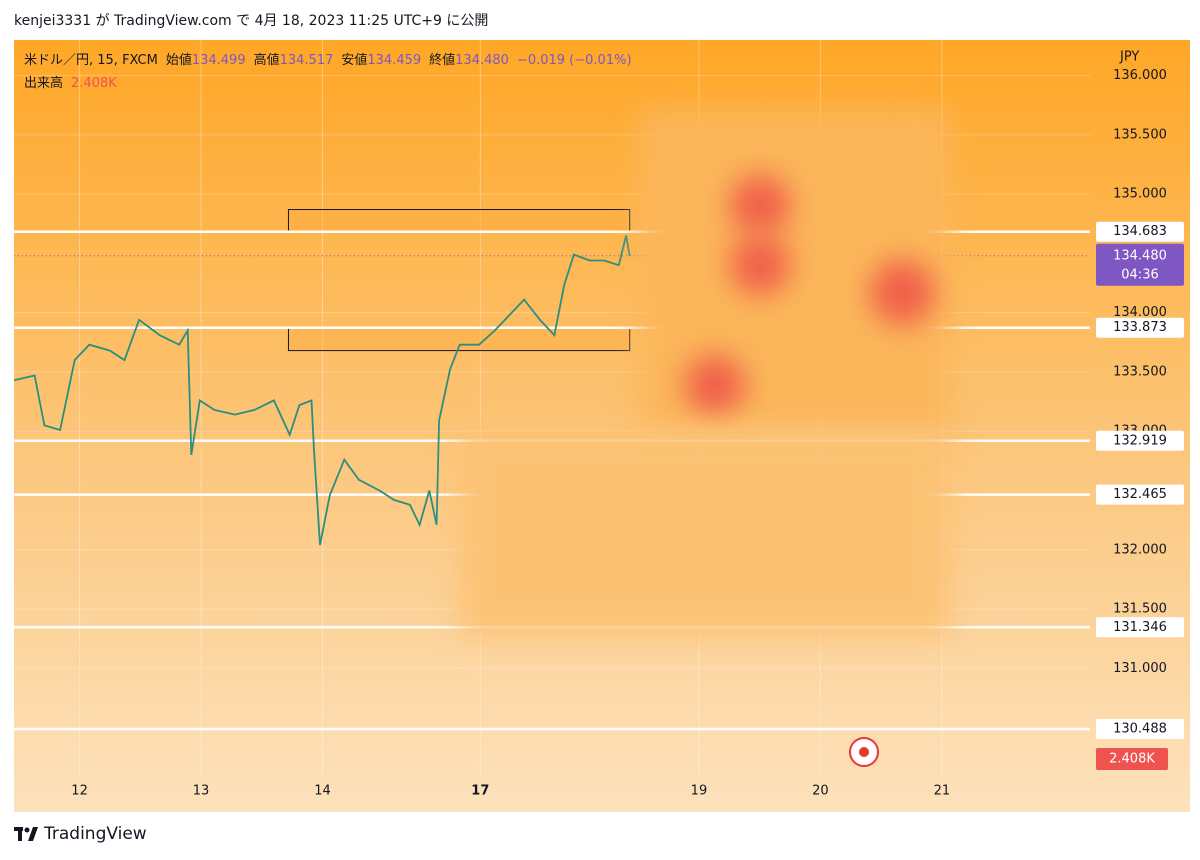 This screenshot has width=1200, height=860. I want to click on field-label: 高値, so click(267, 60).